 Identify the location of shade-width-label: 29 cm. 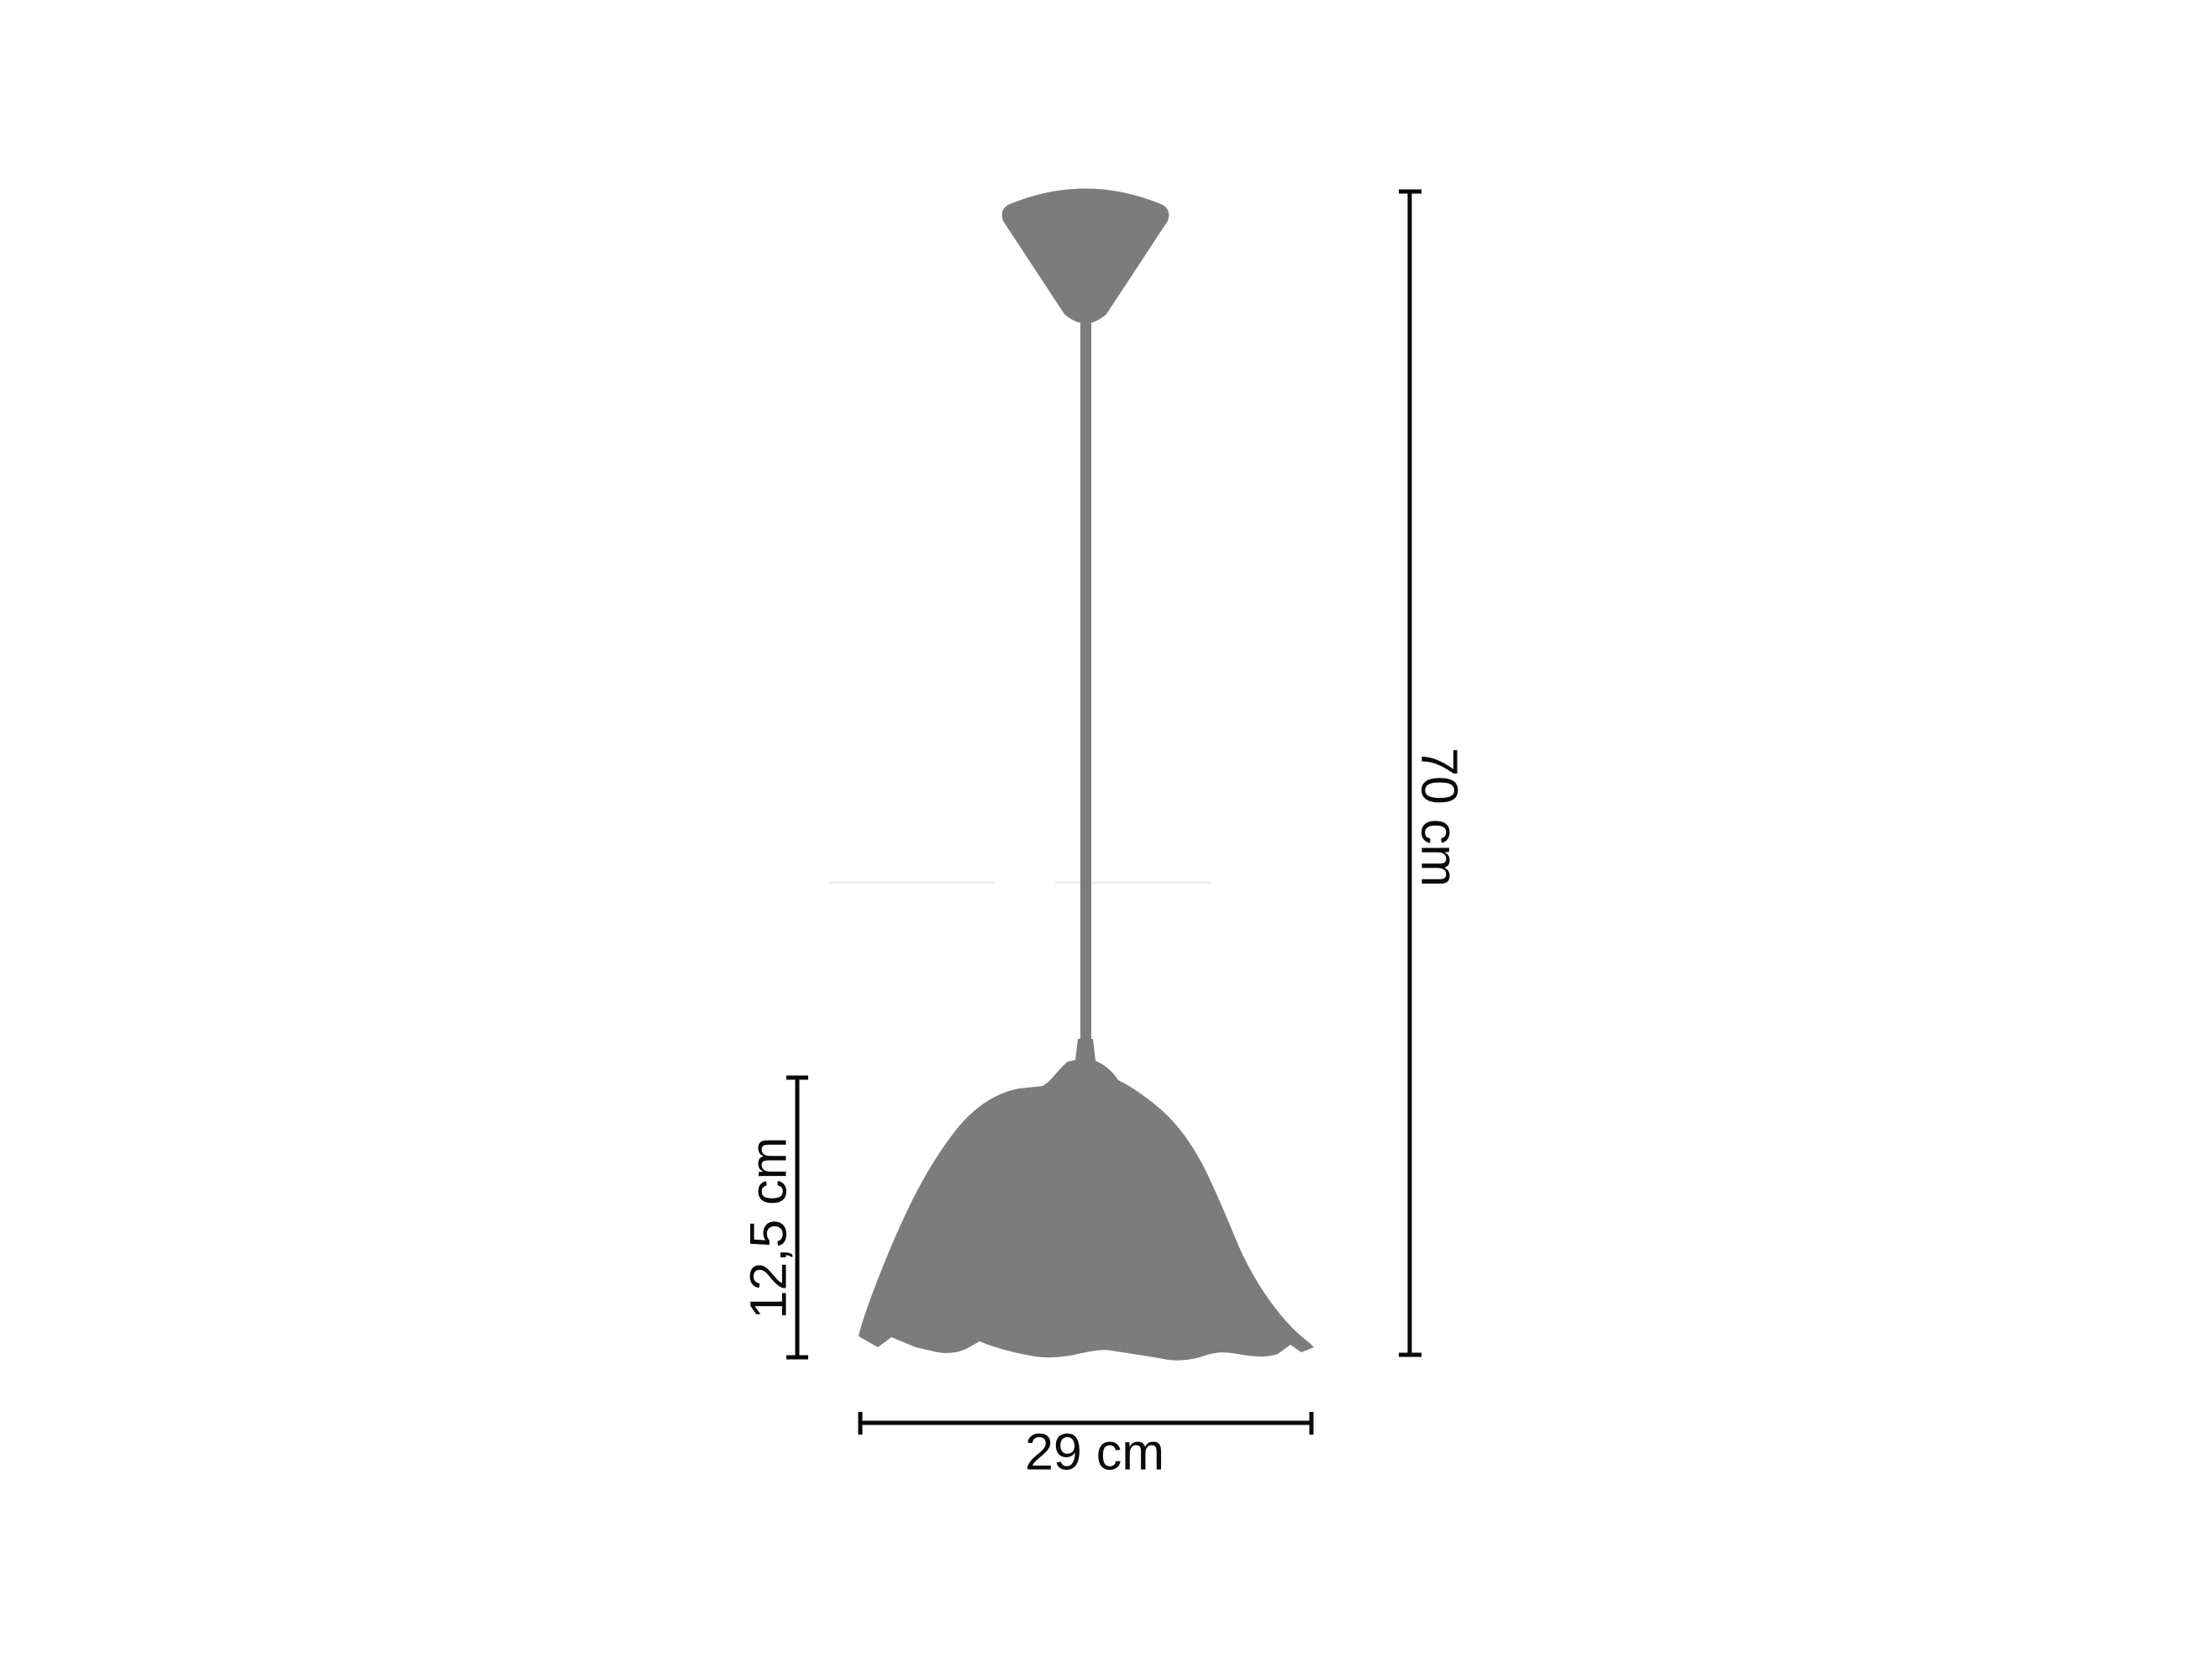
(1094, 1452).